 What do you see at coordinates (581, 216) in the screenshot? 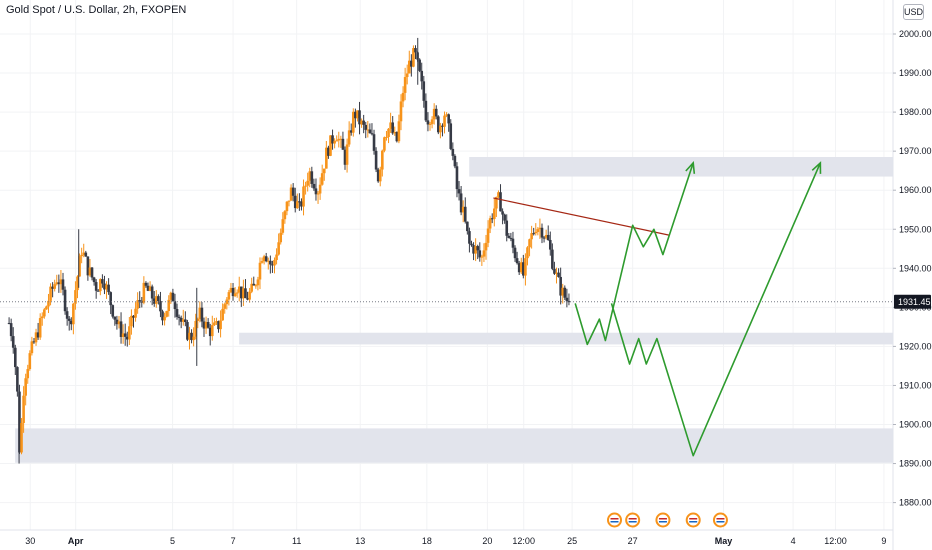
I see `trendline` at bounding box center [581, 216].